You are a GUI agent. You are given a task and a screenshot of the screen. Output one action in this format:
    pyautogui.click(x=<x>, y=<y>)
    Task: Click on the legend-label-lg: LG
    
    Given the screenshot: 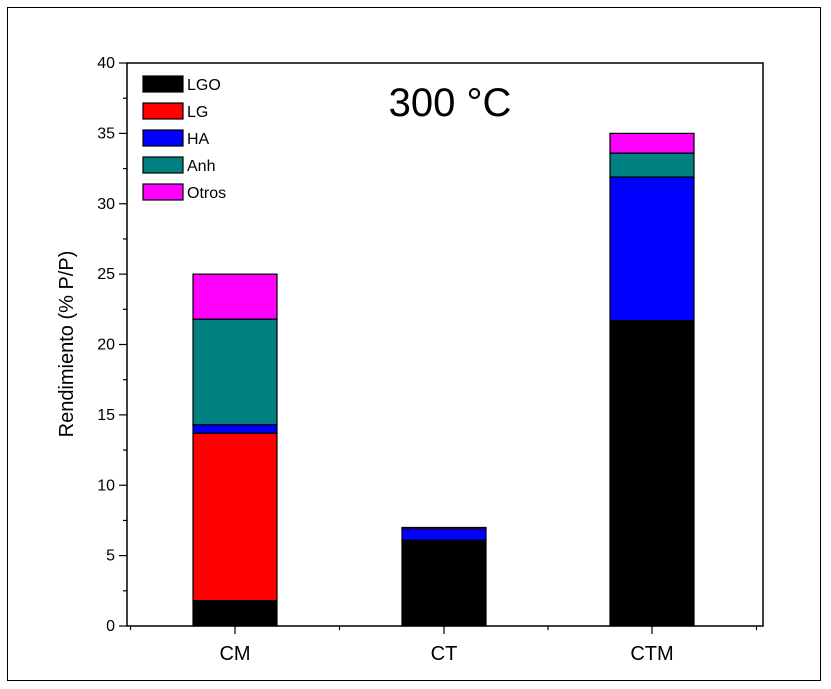 What is the action you would take?
    pyautogui.click(x=197, y=112)
    